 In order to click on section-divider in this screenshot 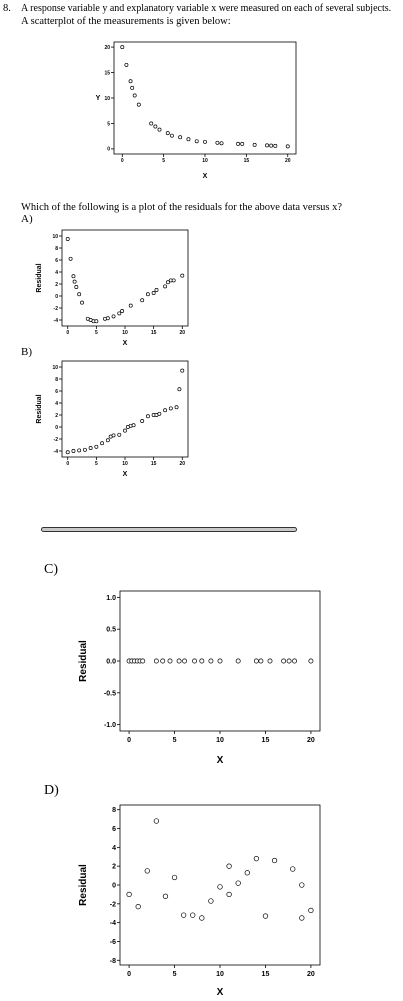, I will do `click(169, 529)`.